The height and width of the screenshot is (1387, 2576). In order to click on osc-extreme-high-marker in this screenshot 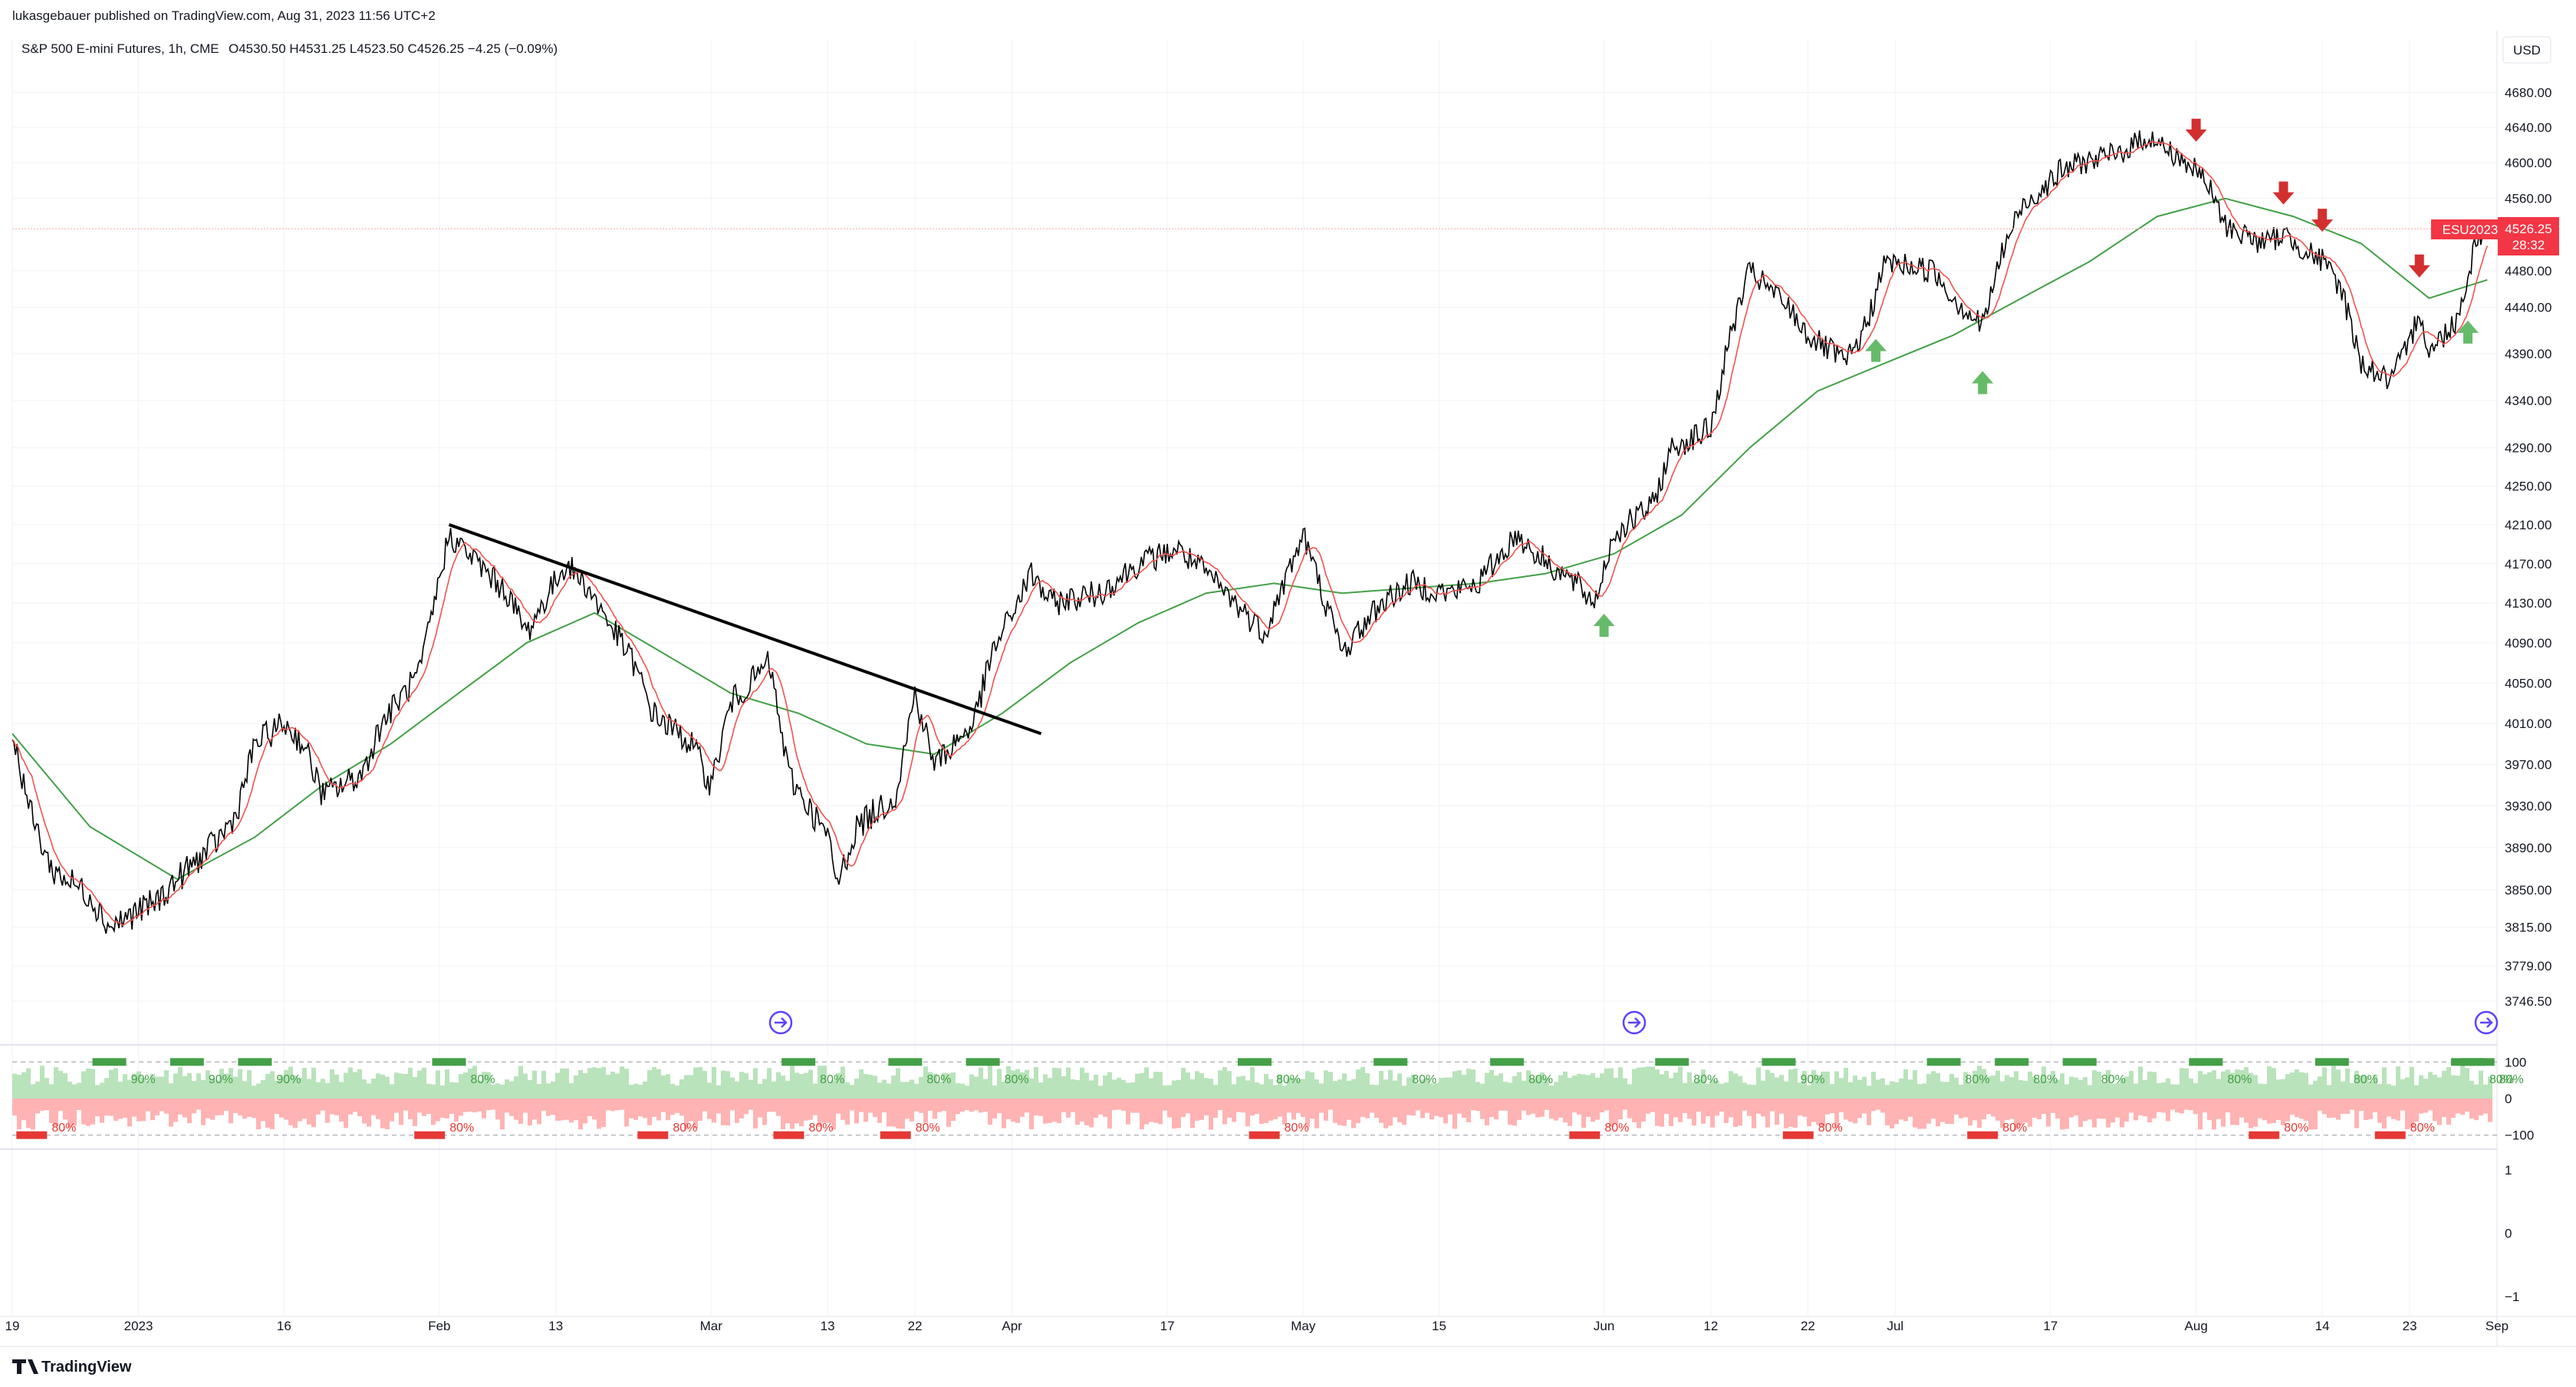, I will do `click(1943, 1062)`.